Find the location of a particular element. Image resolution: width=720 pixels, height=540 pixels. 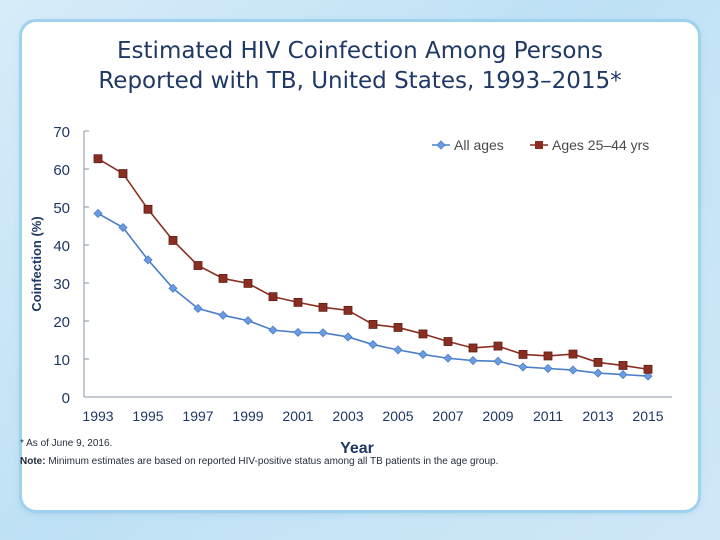

y-tick-label: 0 is located at coordinates (66, 398).